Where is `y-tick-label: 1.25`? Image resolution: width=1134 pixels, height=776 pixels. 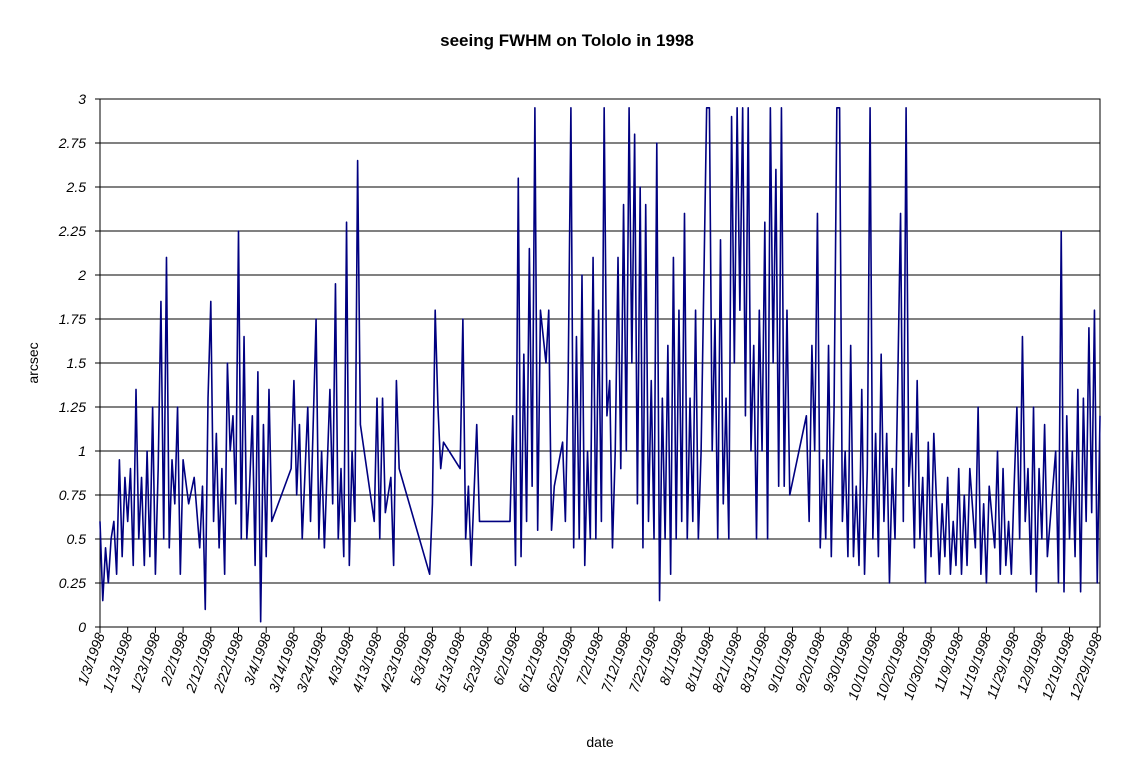
y-tick-label: 1.25 is located at coordinates (72, 407).